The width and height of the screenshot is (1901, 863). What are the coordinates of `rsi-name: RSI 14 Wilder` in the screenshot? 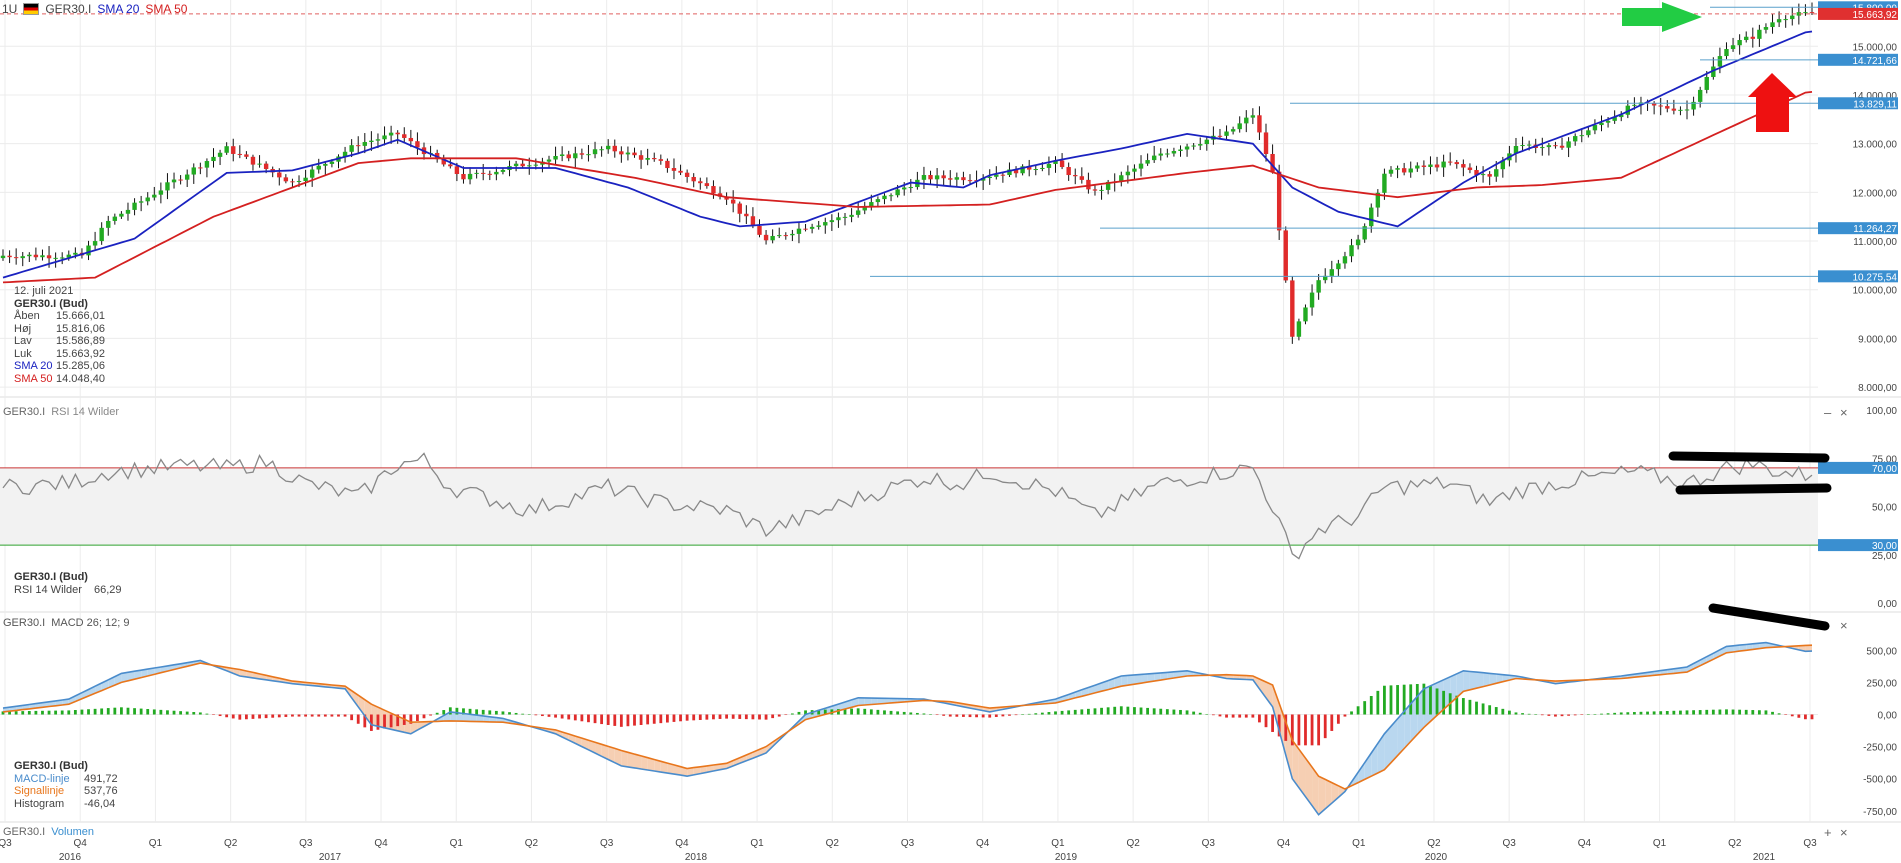 It's located at (85, 412).